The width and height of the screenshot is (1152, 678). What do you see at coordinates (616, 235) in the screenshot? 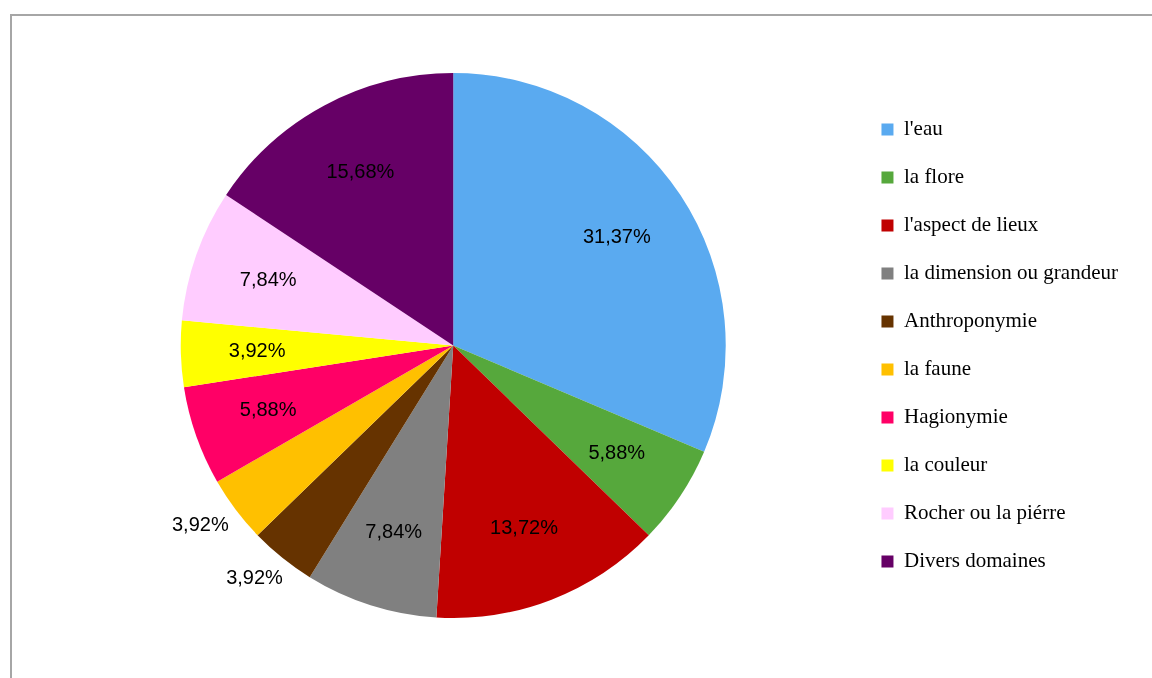
I see `data-label: 31,37%` at bounding box center [616, 235].